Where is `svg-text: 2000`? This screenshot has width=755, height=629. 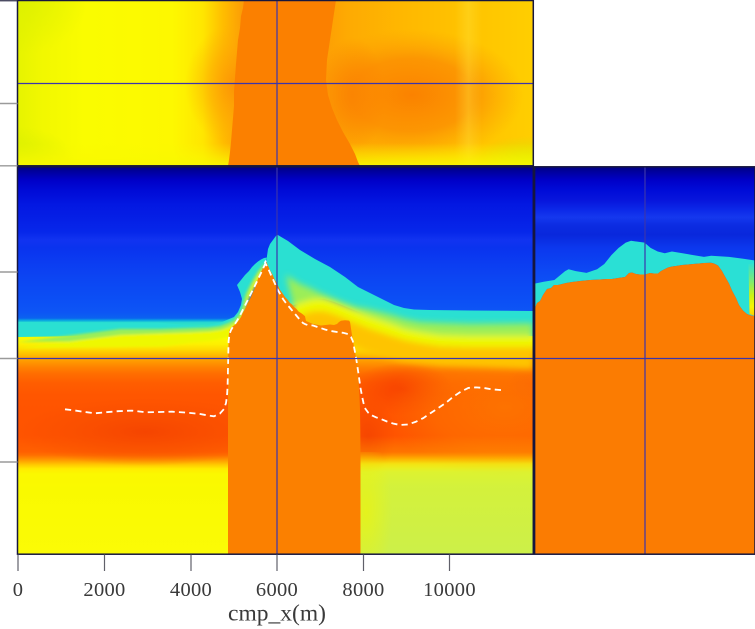 svg-text: 2000 is located at coordinates (104, 590).